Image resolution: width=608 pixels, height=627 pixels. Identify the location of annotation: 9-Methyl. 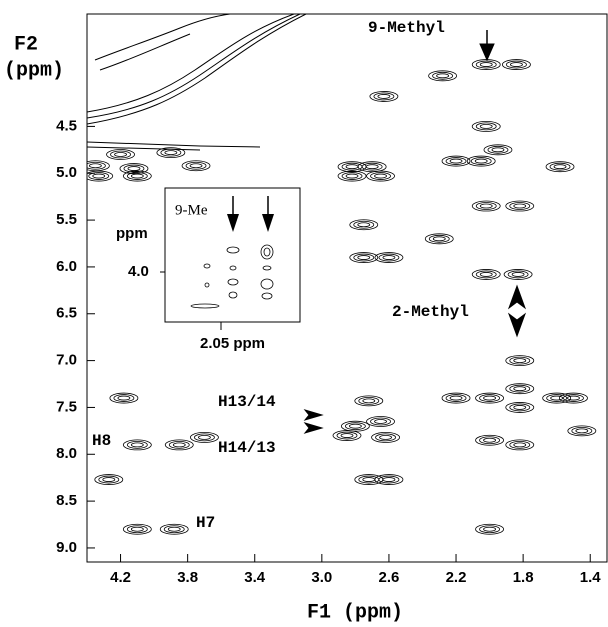
(406, 28).